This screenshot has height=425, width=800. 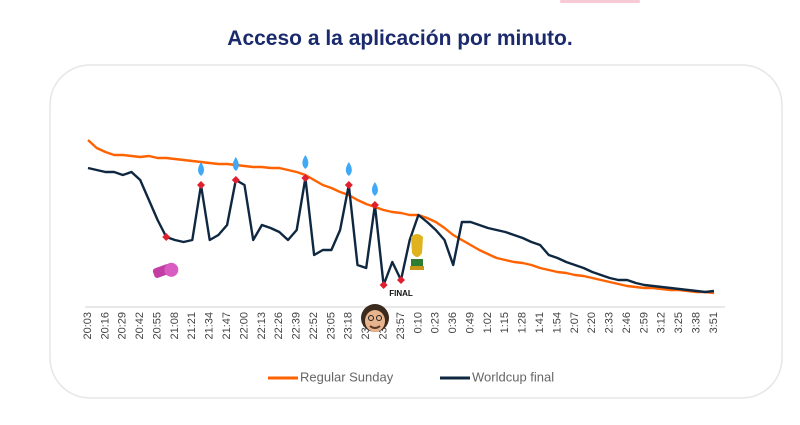 What do you see at coordinates (505, 322) in the screenshot?
I see `x-tick-label: 1:15` at bounding box center [505, 322].